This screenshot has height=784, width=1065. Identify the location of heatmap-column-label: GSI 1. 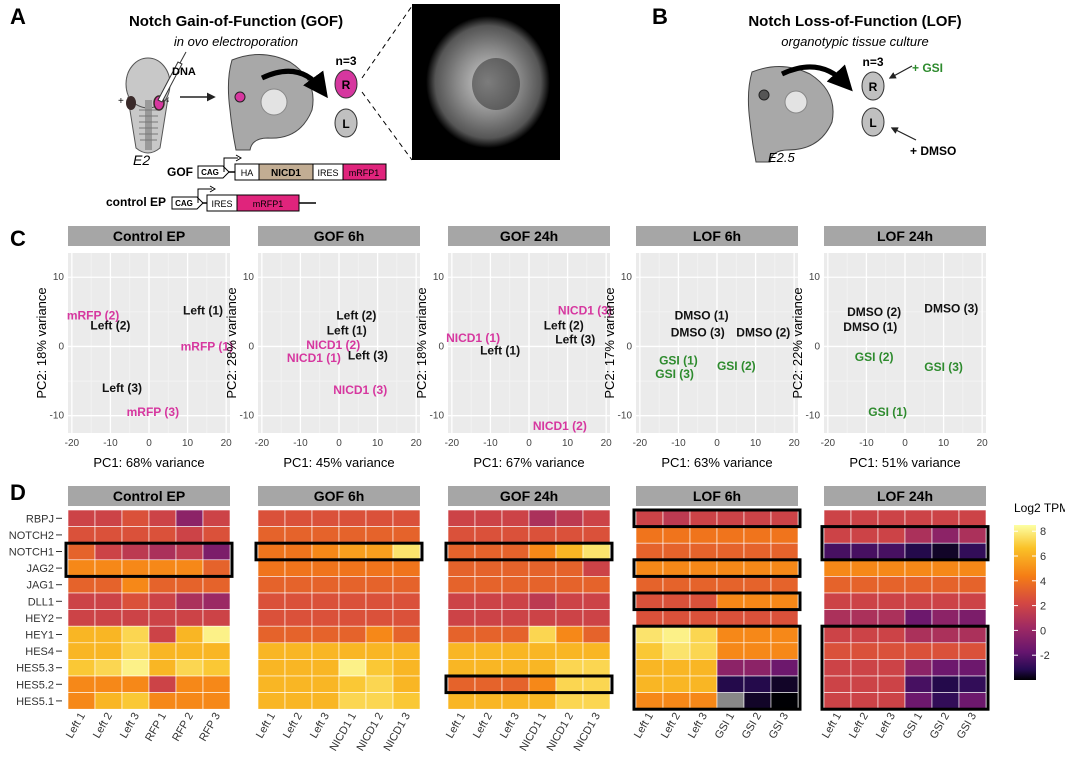
(725, 726).